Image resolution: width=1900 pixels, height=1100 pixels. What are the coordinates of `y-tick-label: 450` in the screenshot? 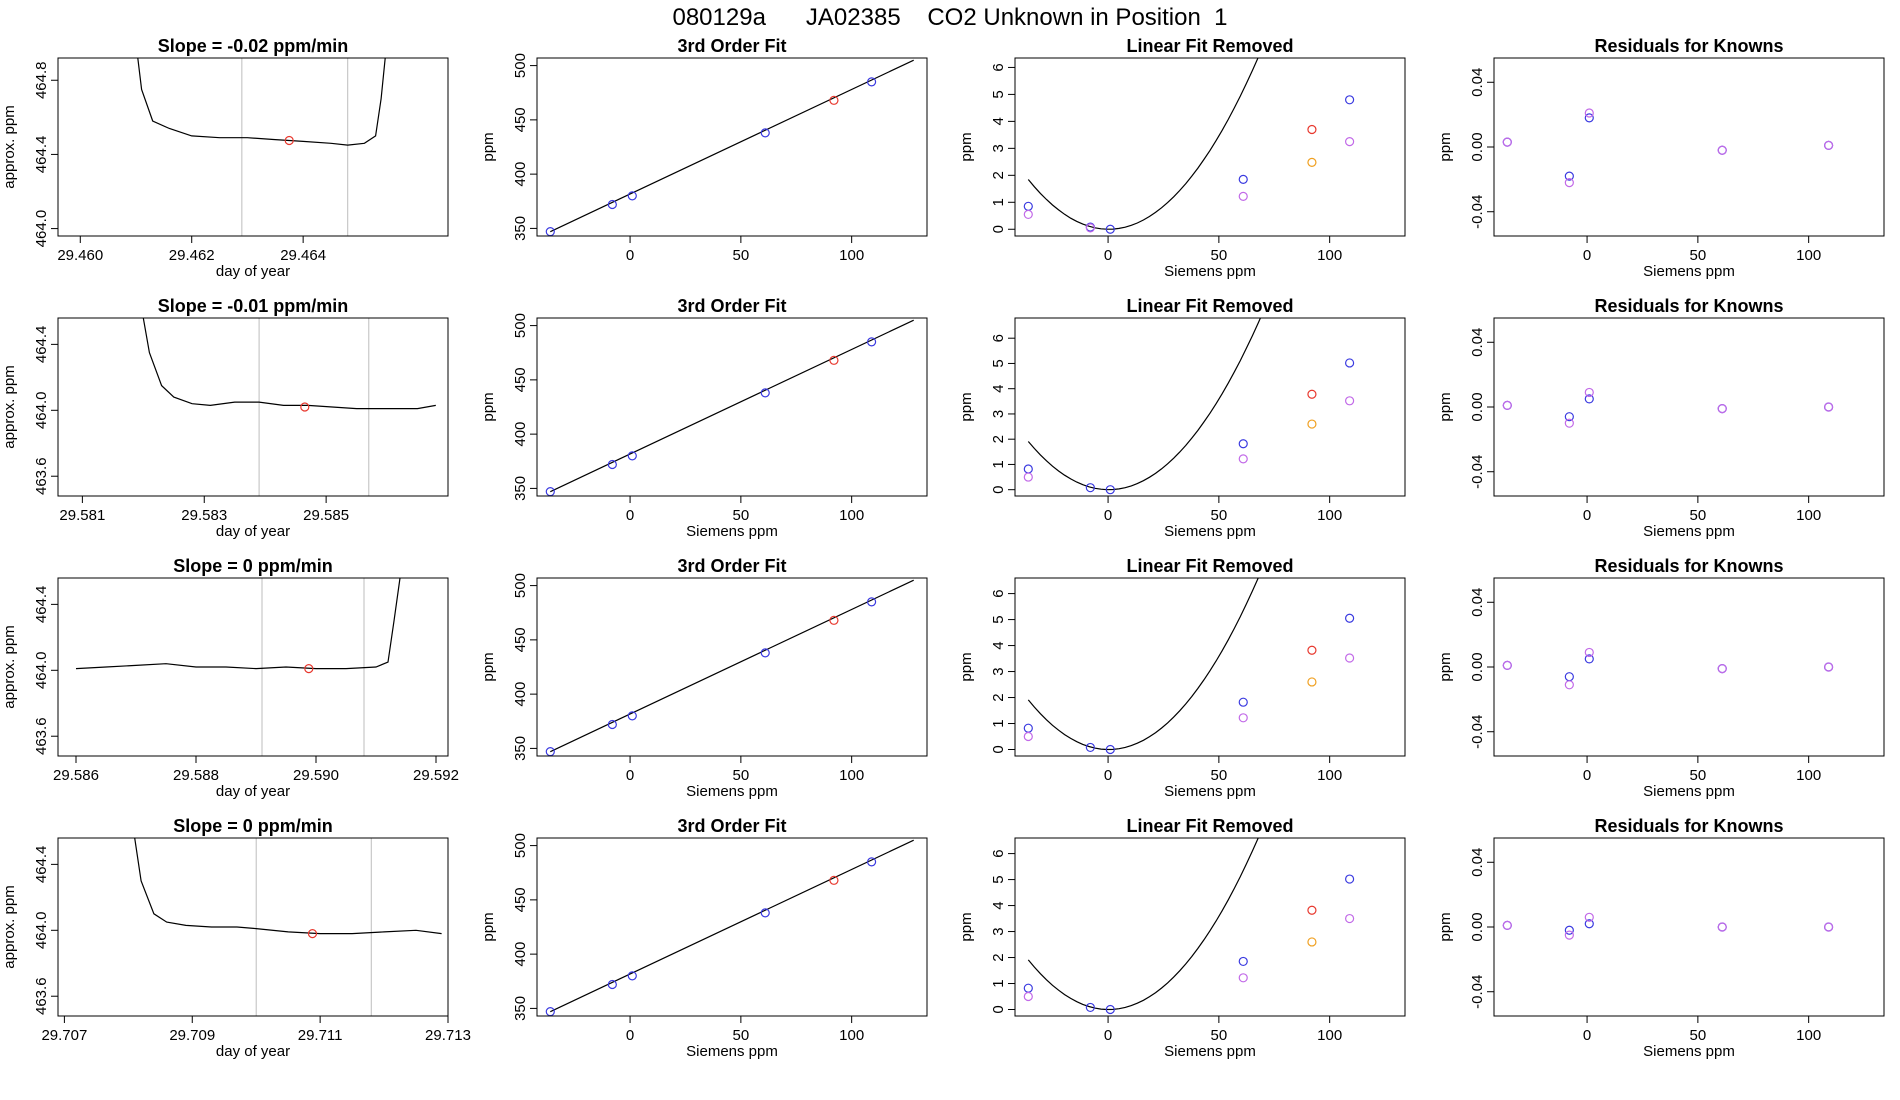 It's located at (520, 639).